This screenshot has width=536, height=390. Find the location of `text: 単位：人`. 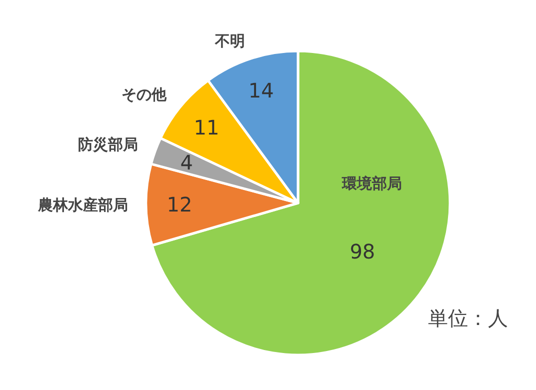

text: 単位：人 is located at coordinates (468, 318).